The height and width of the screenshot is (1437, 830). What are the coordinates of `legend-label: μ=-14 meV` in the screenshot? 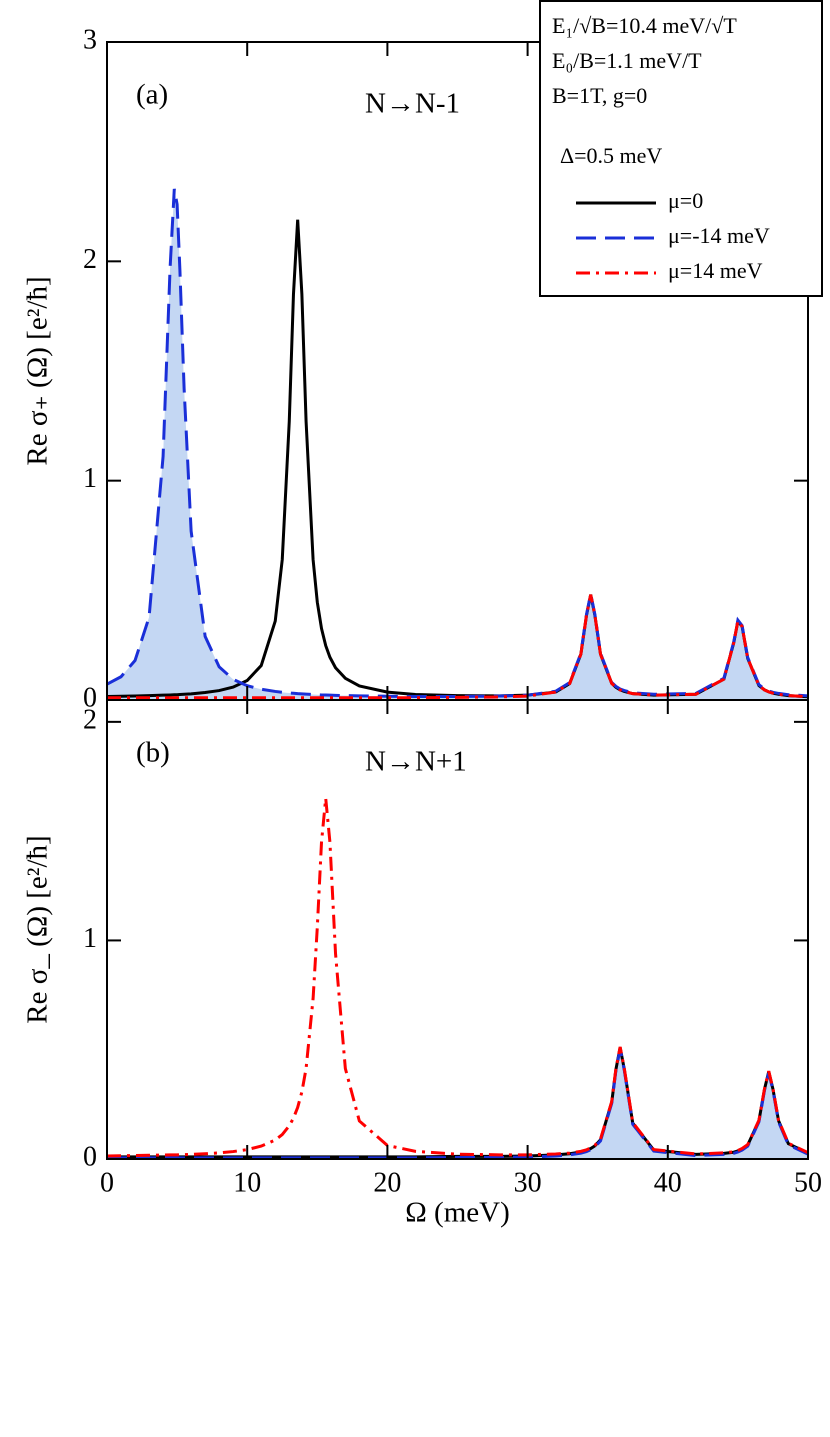 It's located at (719, 235).